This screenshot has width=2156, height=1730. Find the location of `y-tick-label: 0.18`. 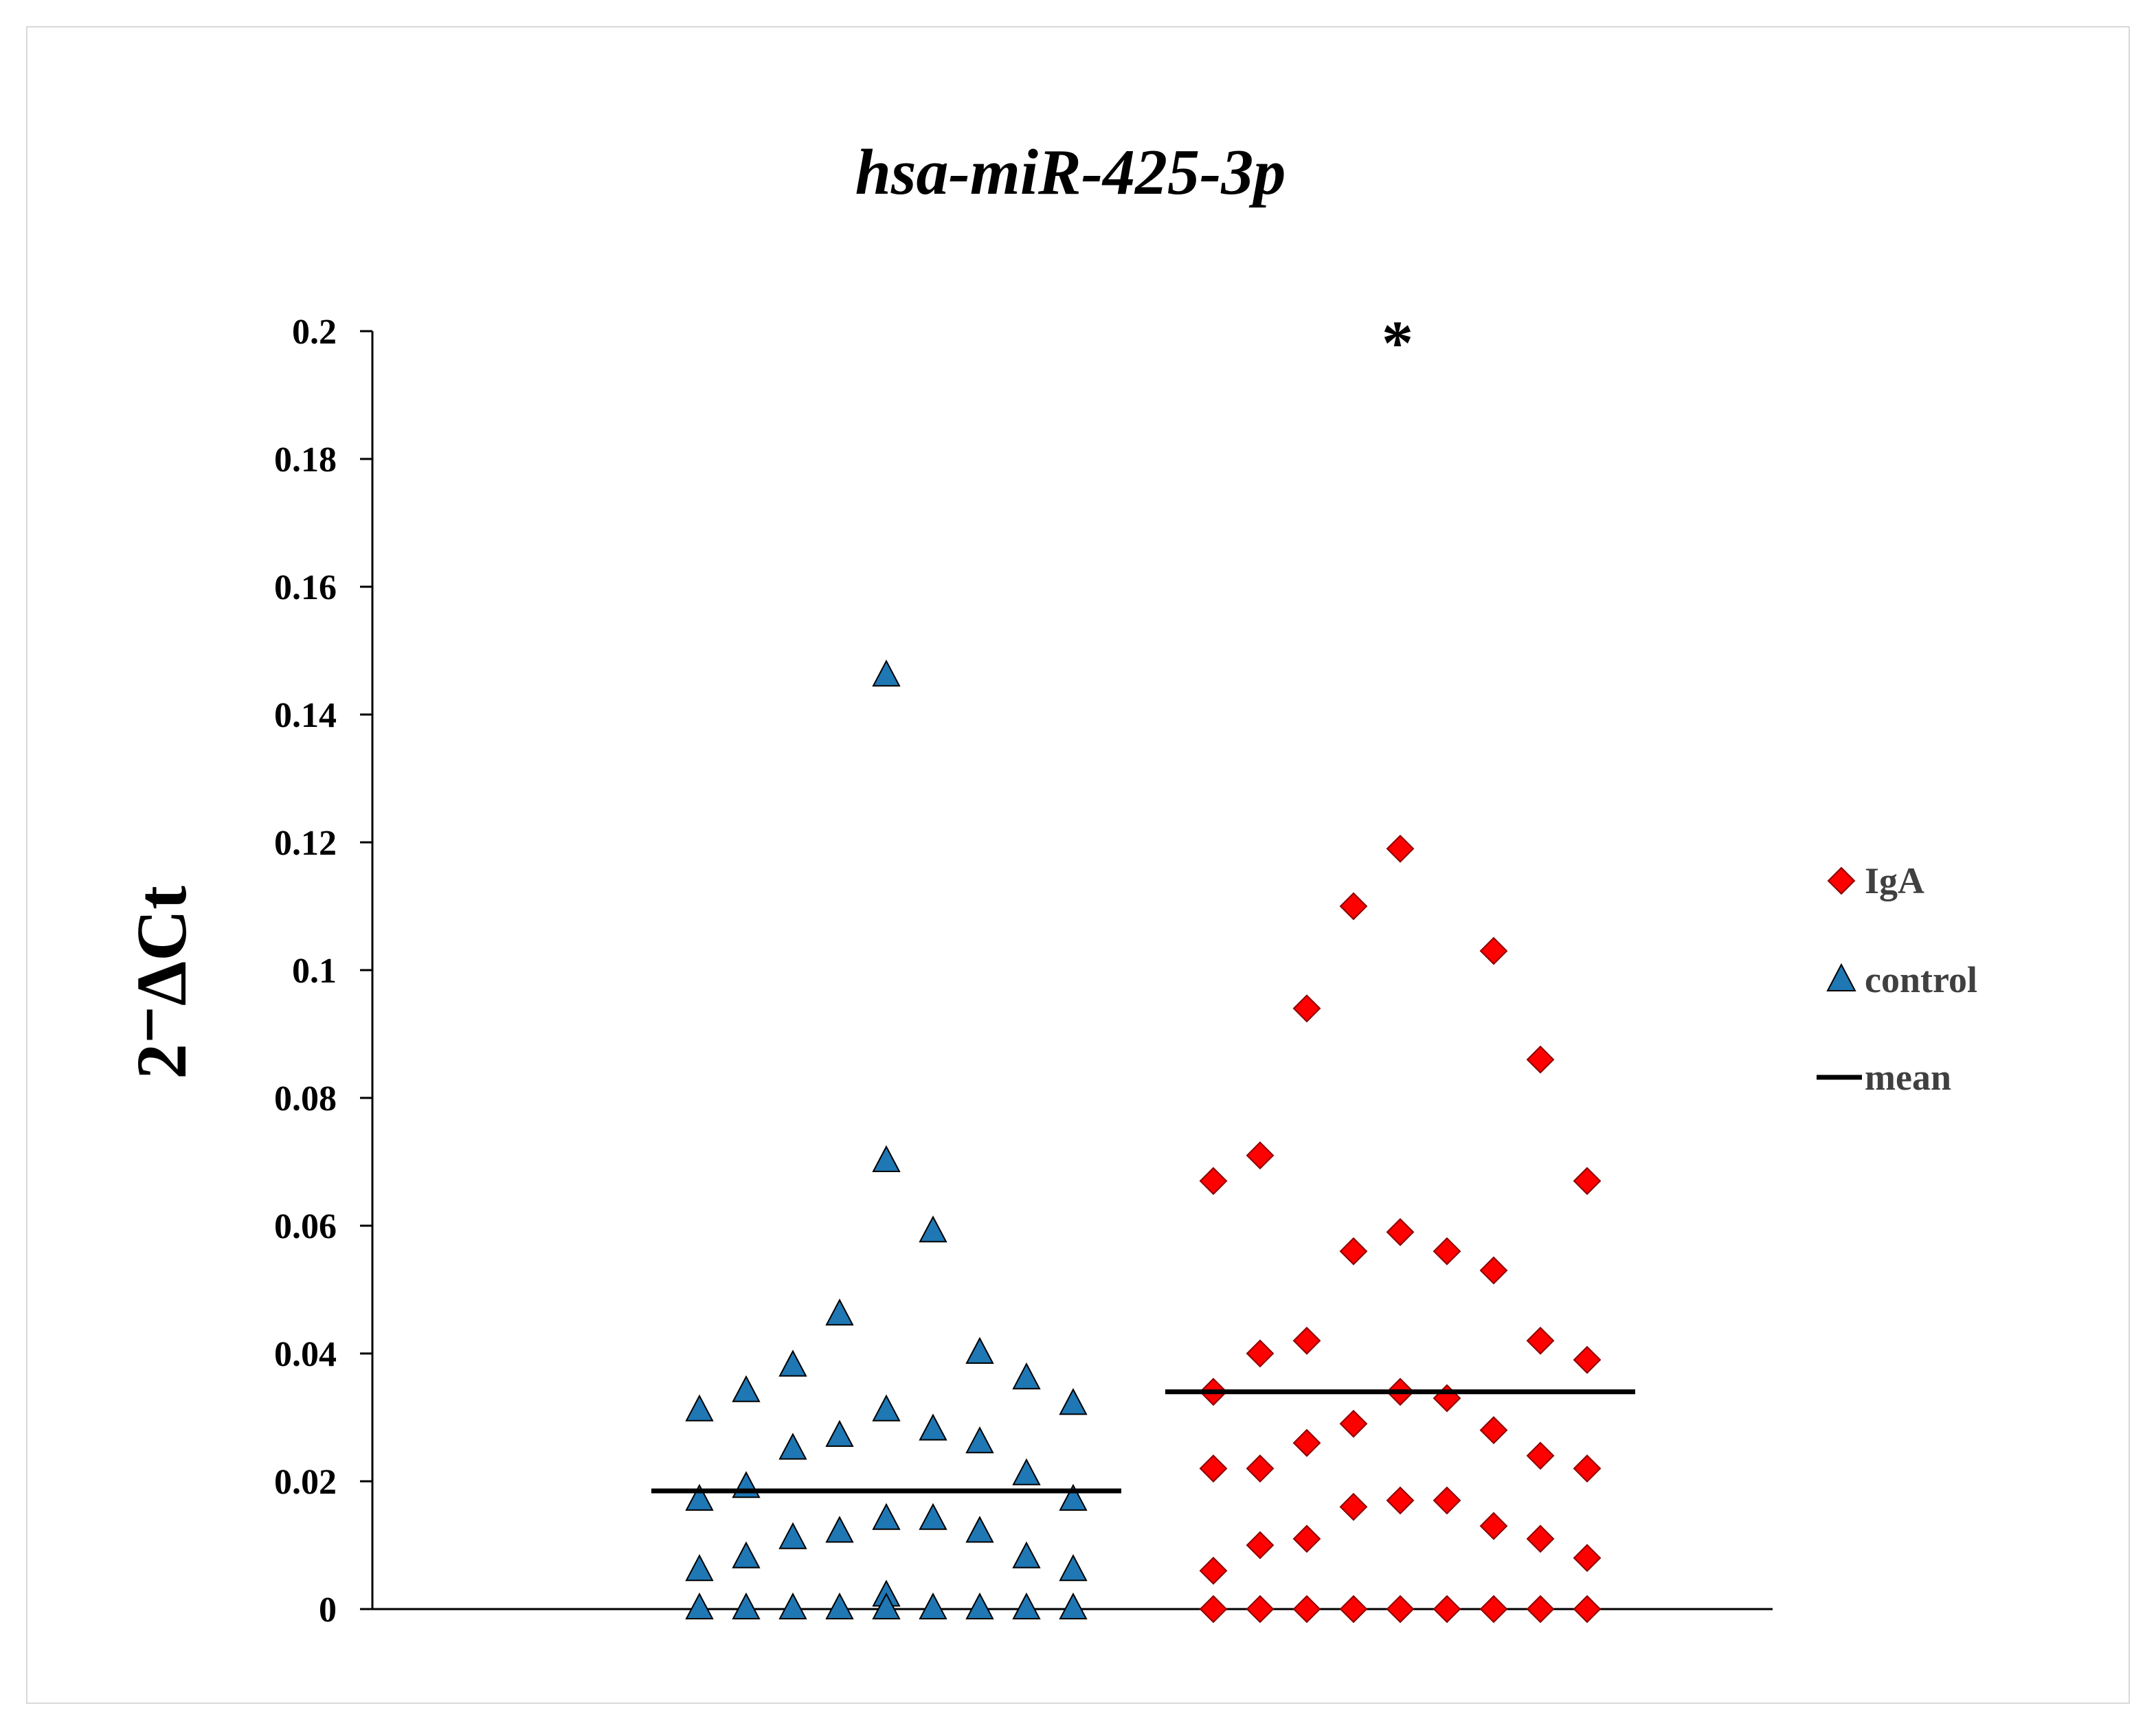

y-tick-label: 0.18 is located at coordinates (305, 460).